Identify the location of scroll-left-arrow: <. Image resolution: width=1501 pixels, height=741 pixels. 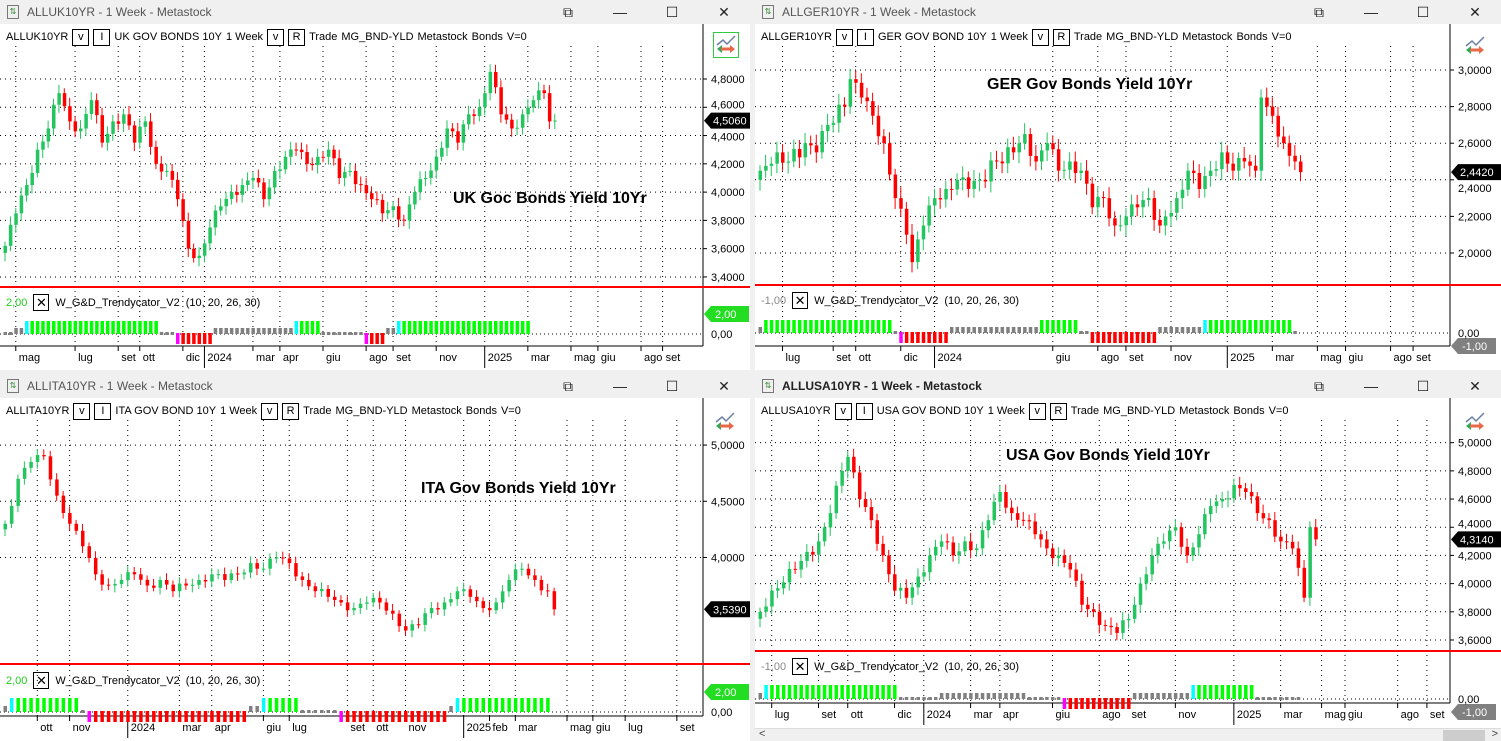
(762, 734).